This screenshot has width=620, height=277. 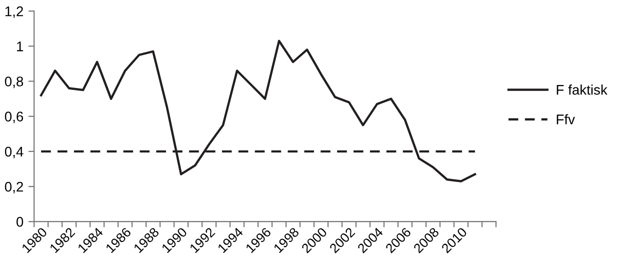 I want to click on y-tick-label: 0,6, so click(x=14, y=118).